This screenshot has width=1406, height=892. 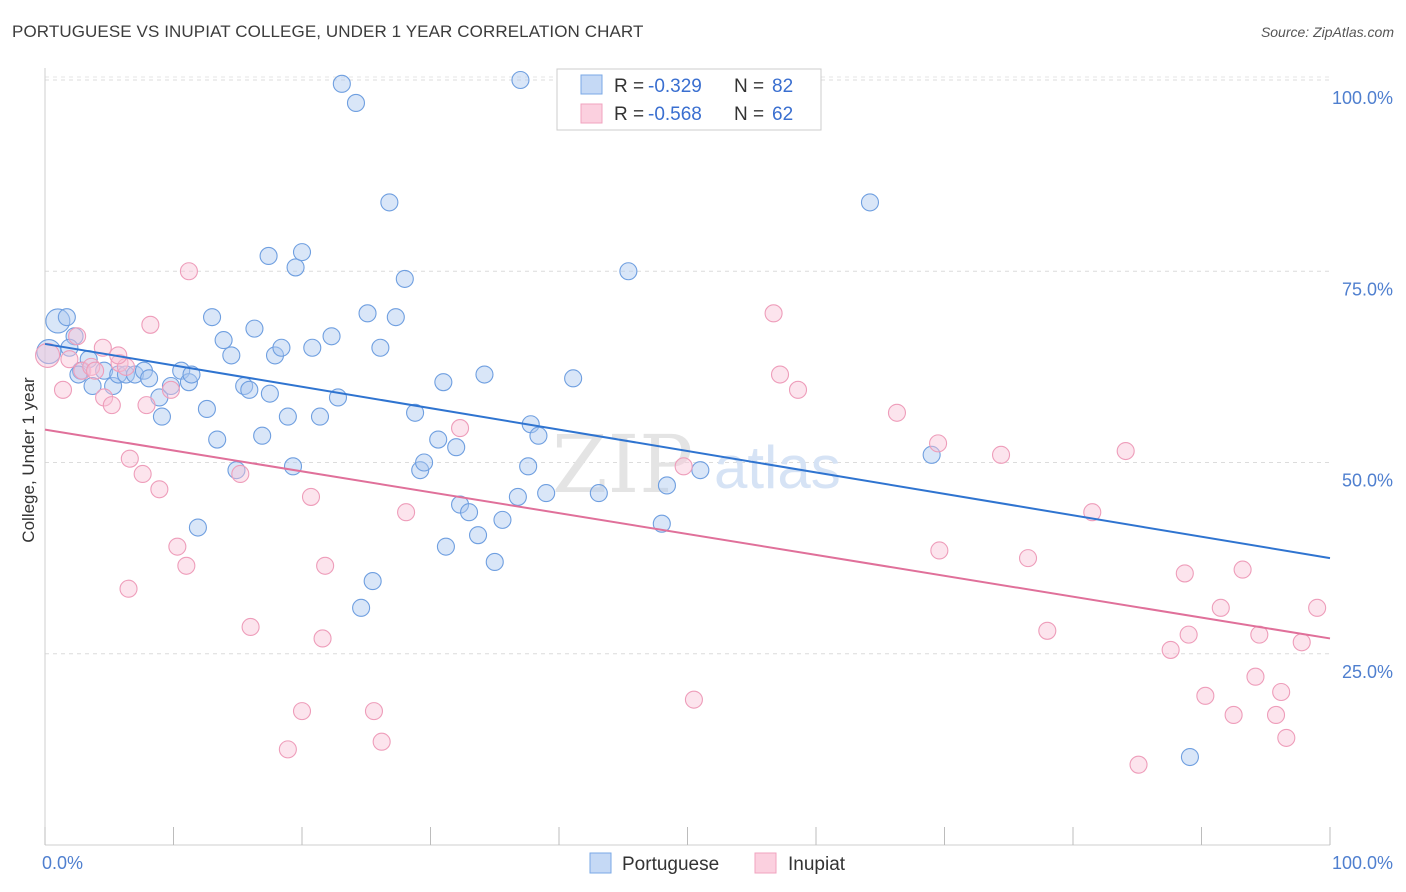 I want to click on bottom-legend-label-portuguese: Portuguese, so click(x=670, y=864).